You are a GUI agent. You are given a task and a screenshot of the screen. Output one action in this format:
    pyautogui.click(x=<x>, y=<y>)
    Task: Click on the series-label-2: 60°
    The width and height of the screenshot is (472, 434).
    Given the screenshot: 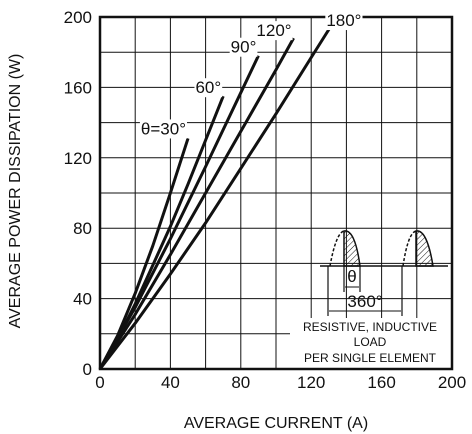 What is the action you would take?
    pyautogui.click(x=208, y=87)
    